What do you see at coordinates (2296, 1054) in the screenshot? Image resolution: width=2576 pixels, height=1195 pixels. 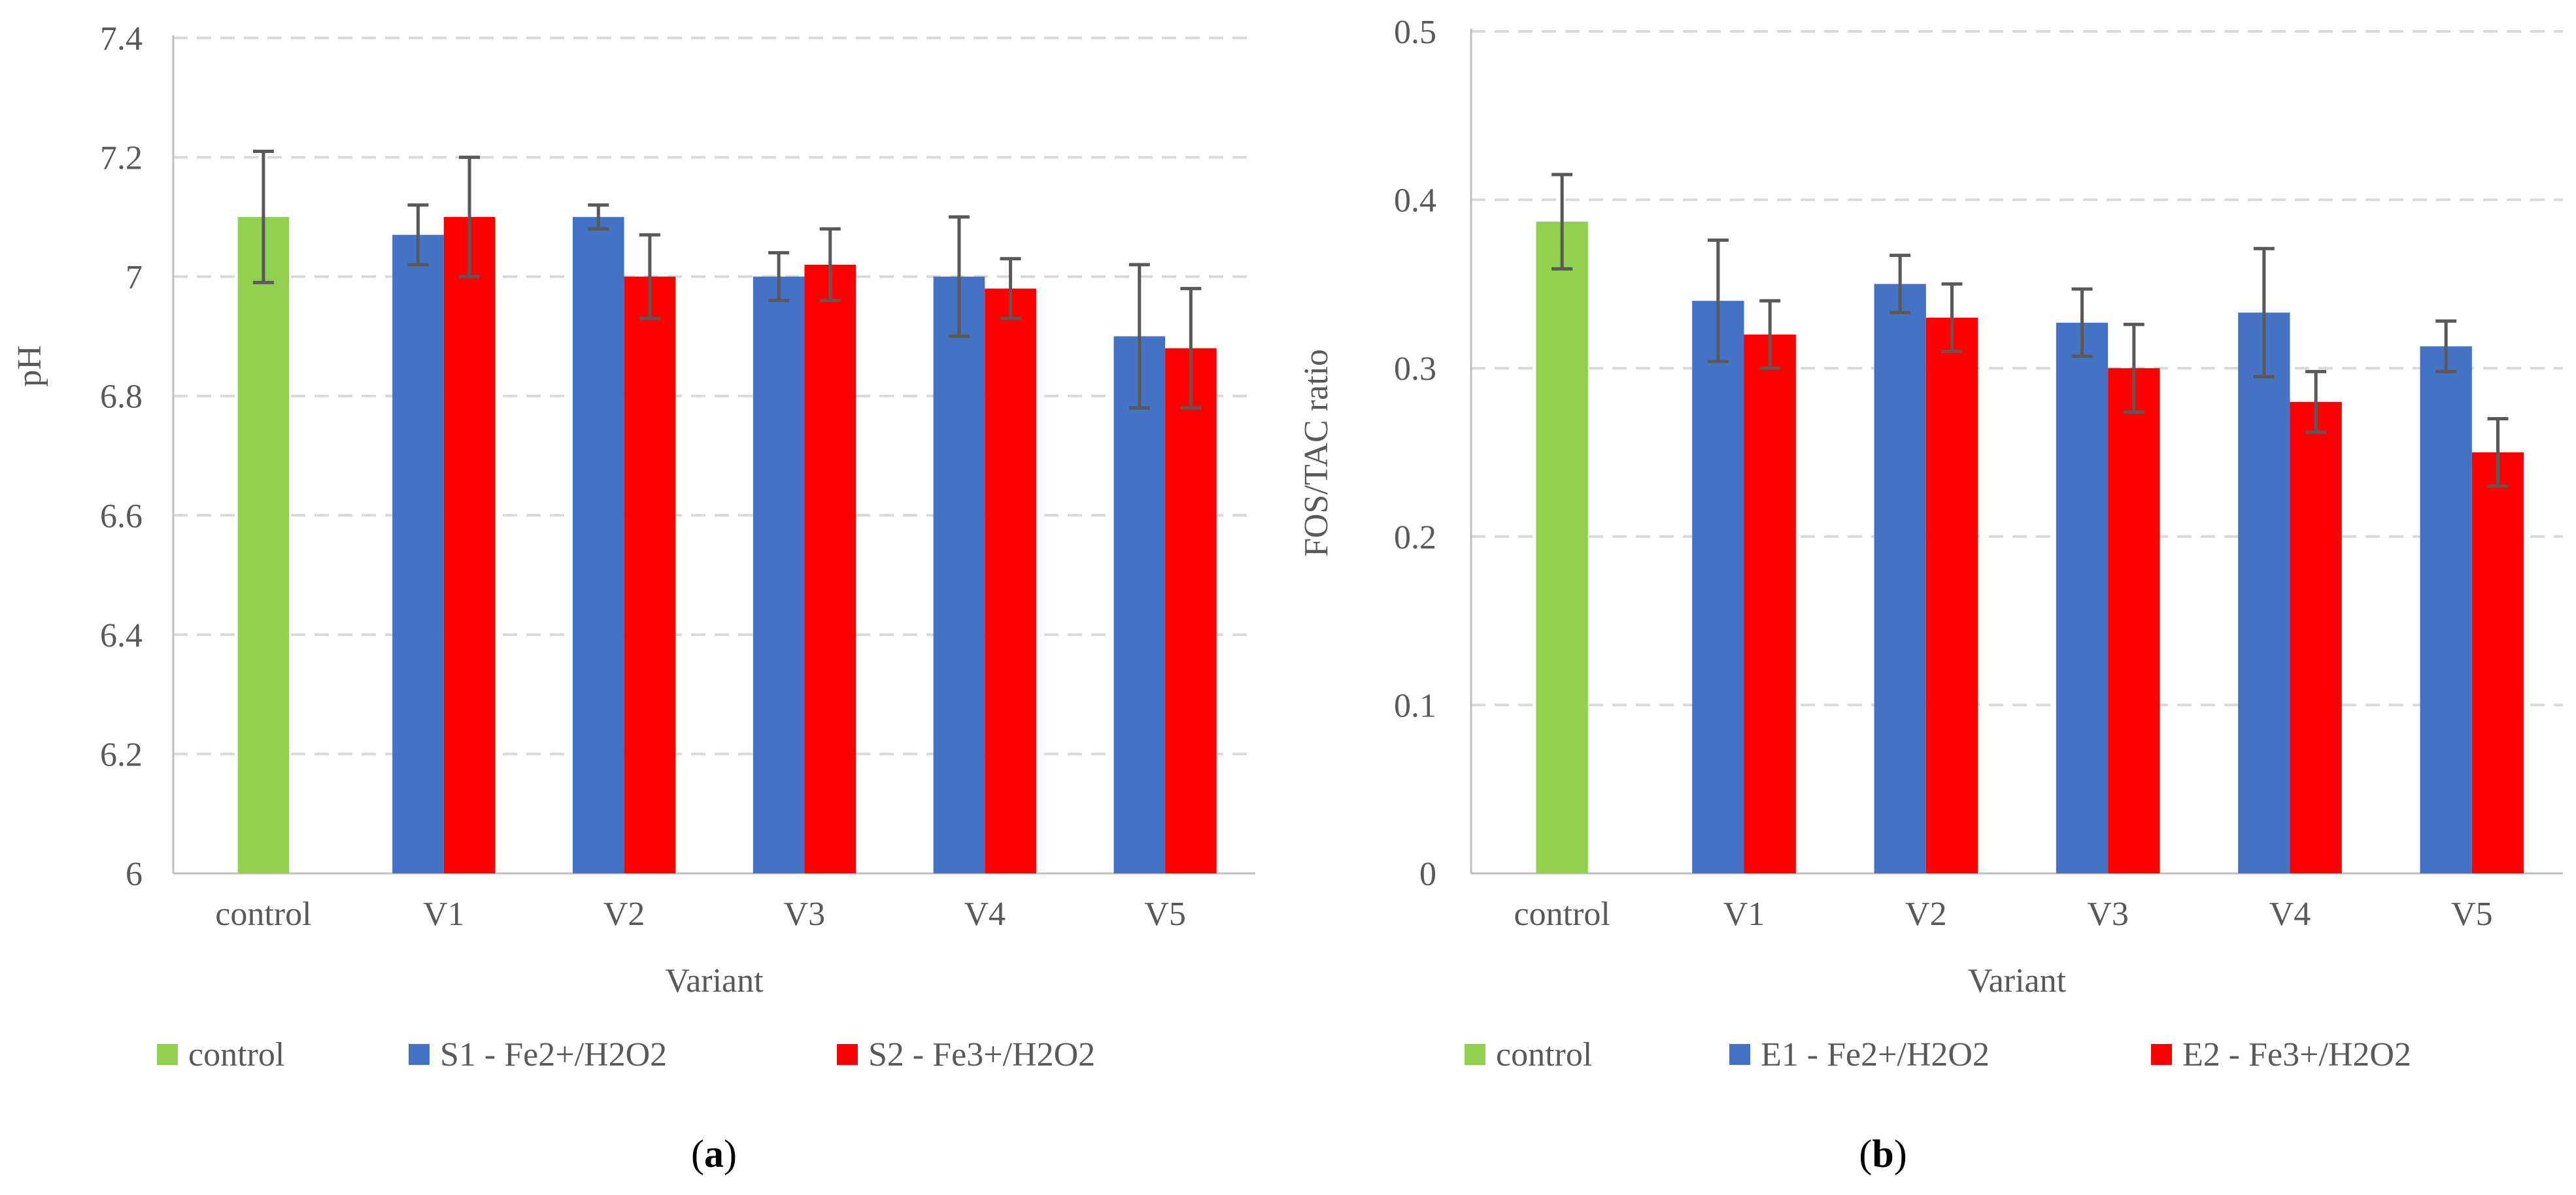 I see `legend-label: E2 - Fe3+/H2O2` at bounding box center [2296, 1054].